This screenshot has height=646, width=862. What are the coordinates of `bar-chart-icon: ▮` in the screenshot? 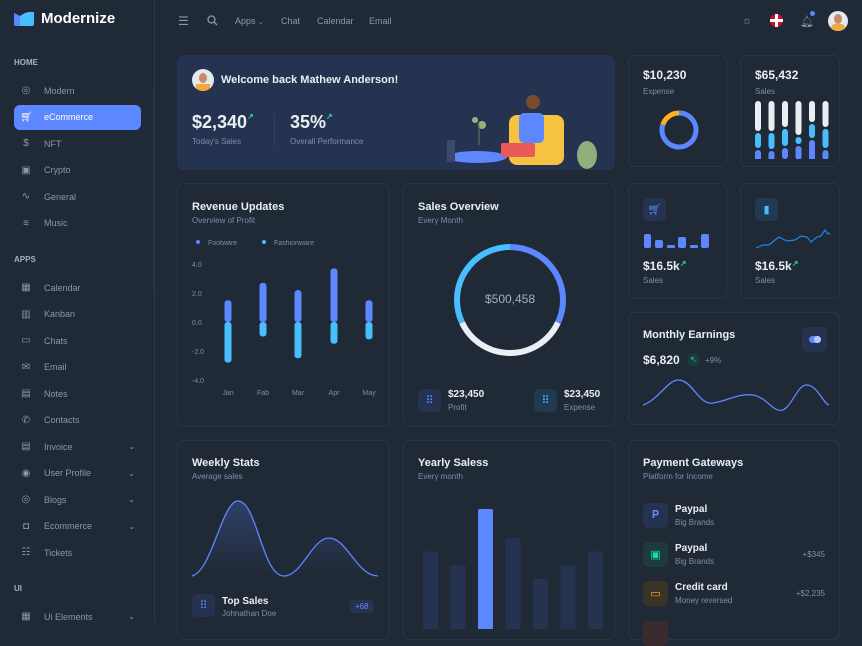 It's located at (766, 209).